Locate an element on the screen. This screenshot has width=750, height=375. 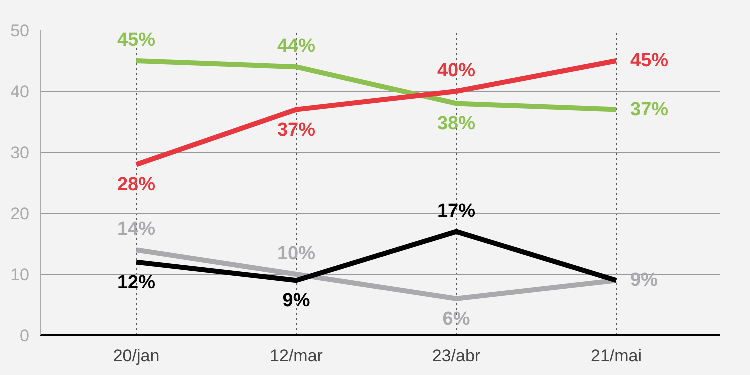
y-tick-label: 40 is located at coordinates (20, 92).